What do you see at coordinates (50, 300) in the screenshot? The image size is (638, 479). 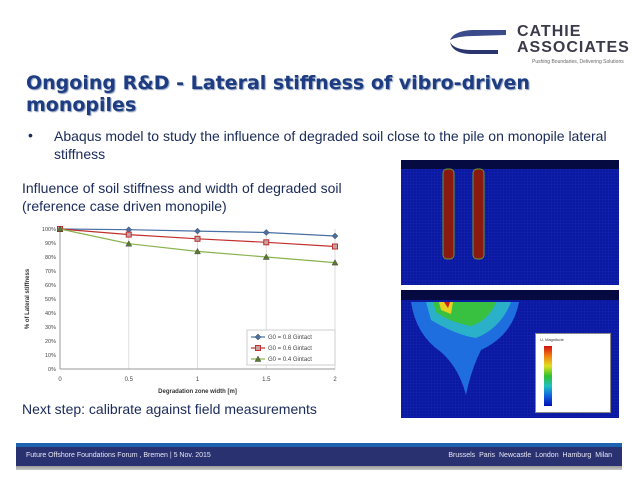 I see `y-tick-label: 50%` at bounding box center [50, 300].